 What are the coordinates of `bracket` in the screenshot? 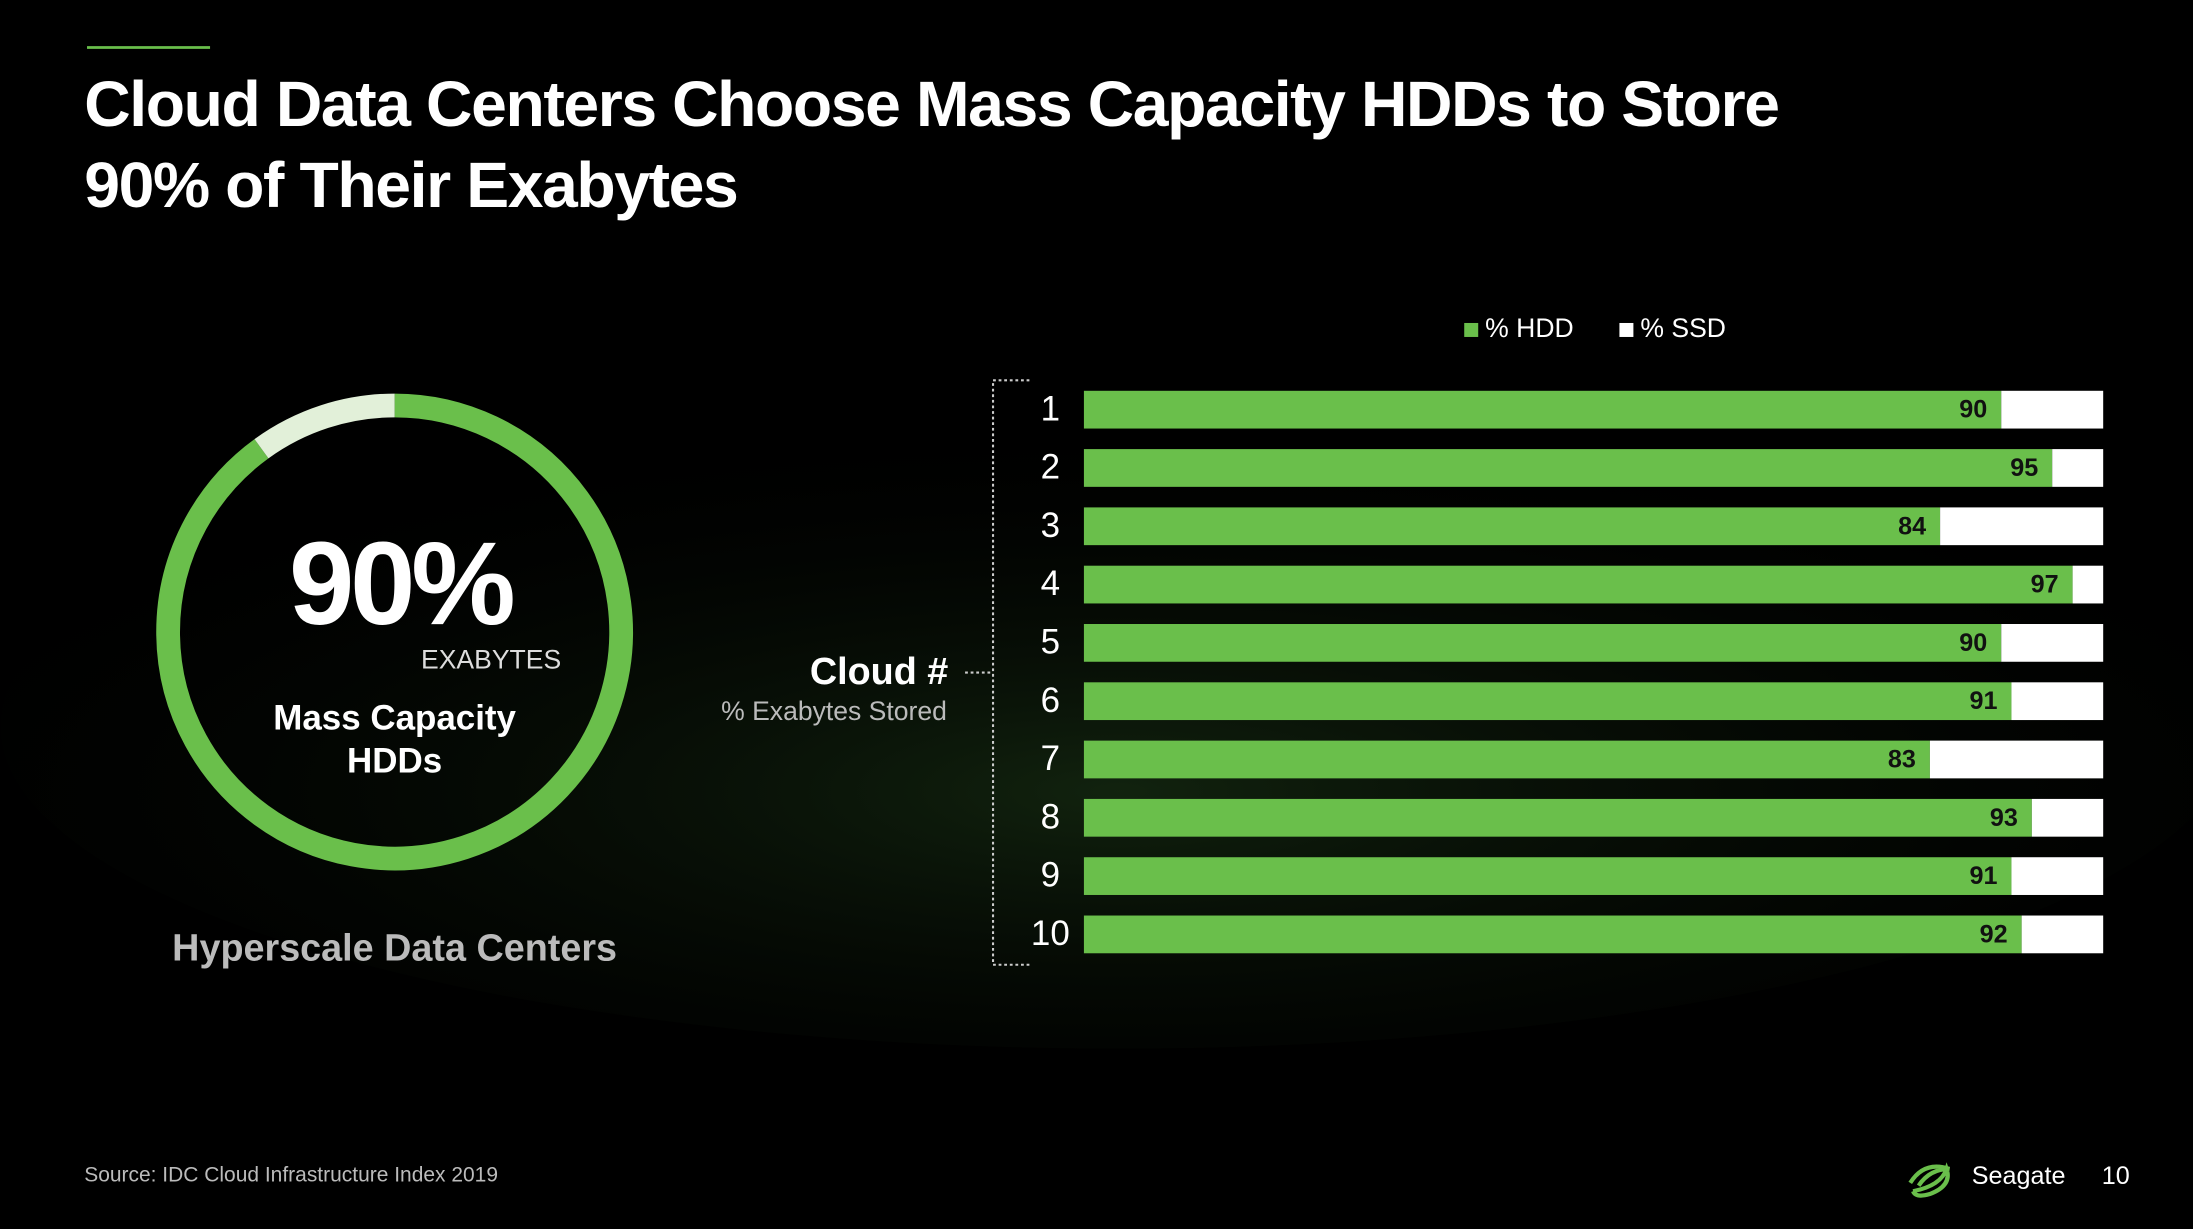 It's located at (997, 672).